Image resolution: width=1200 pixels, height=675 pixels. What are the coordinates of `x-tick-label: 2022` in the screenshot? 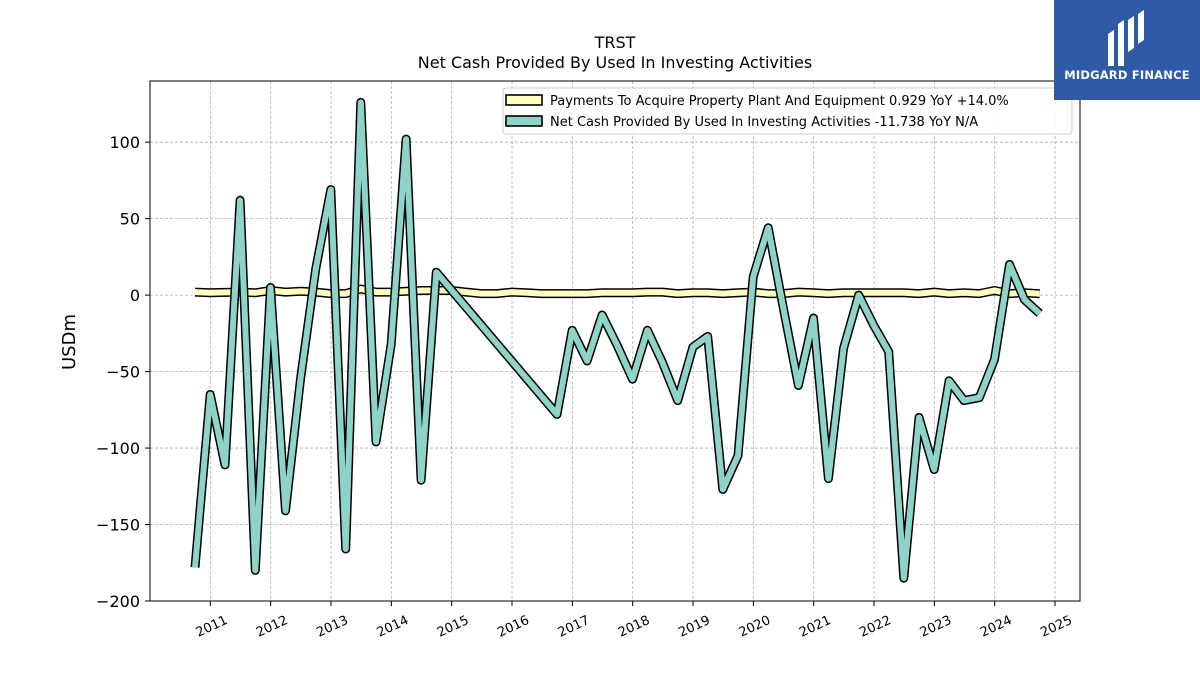 It's located at (875, 627).